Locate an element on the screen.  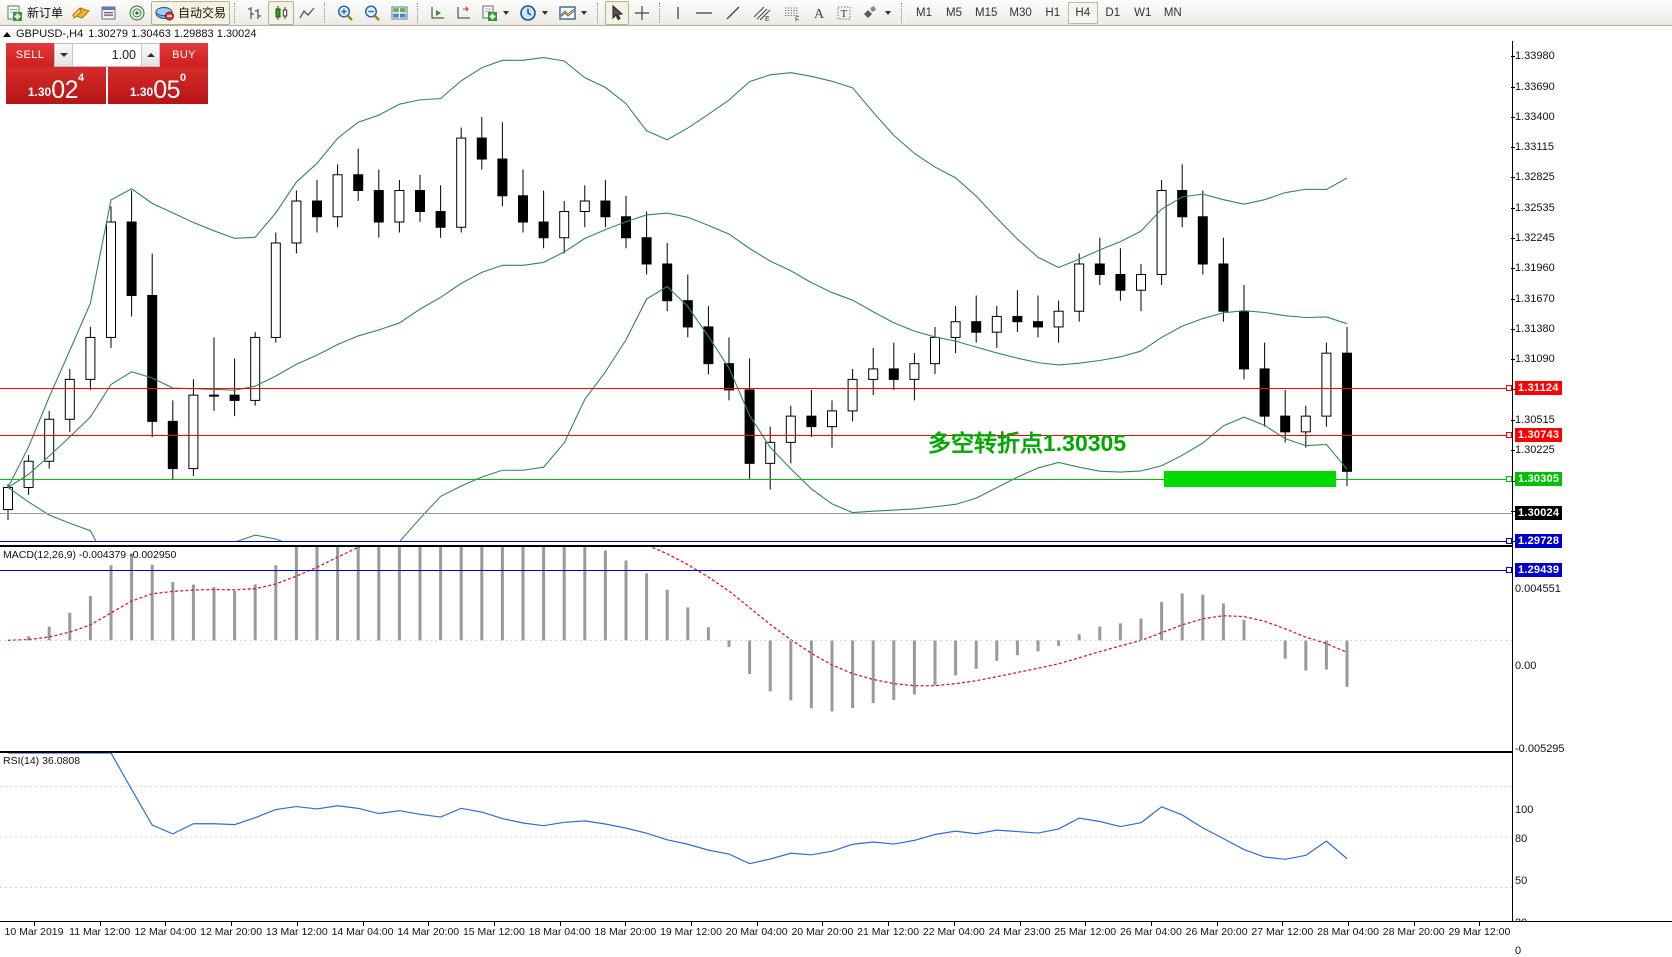
templates-button is located at coordinates (573, 13).